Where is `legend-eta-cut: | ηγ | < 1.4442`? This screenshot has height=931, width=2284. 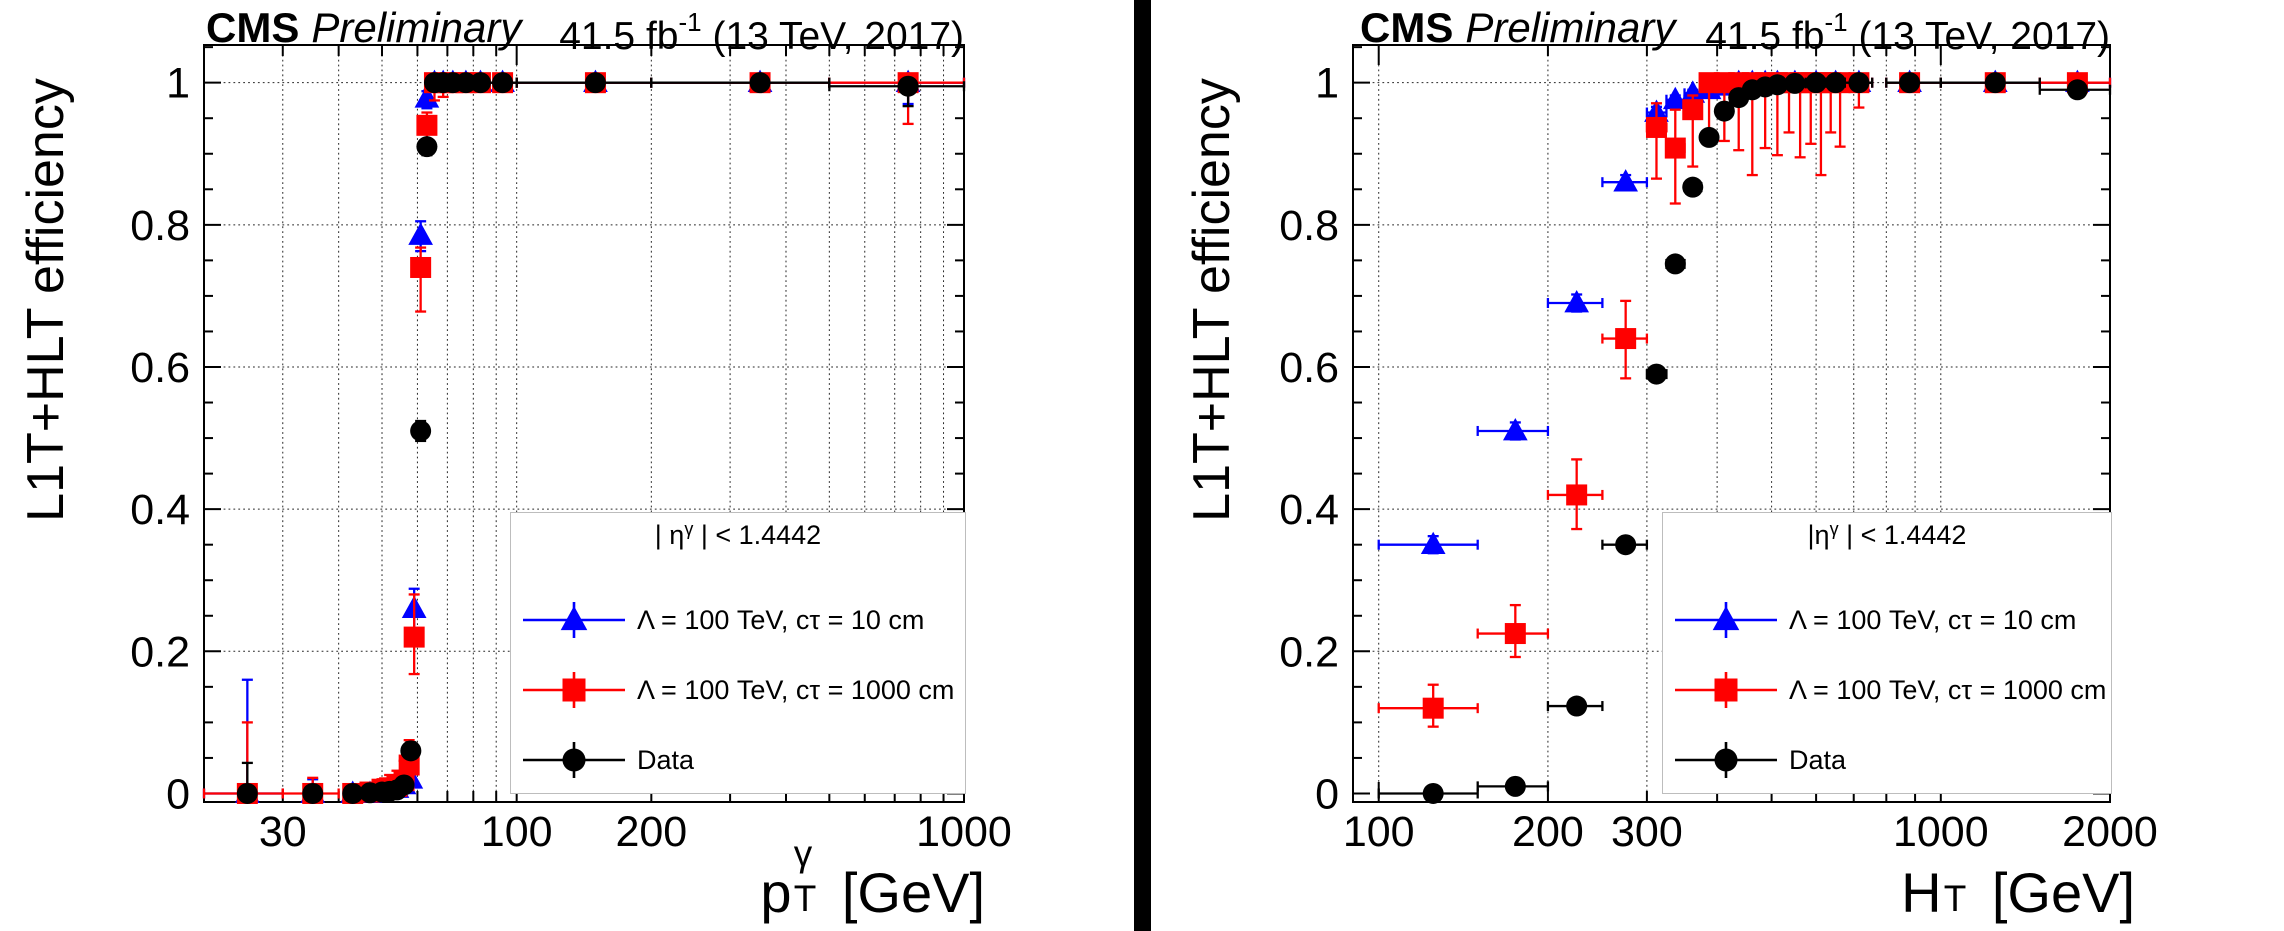
legend-eta-cut: | ηγ | < 1.4442 is located at coordinates (738, 534).